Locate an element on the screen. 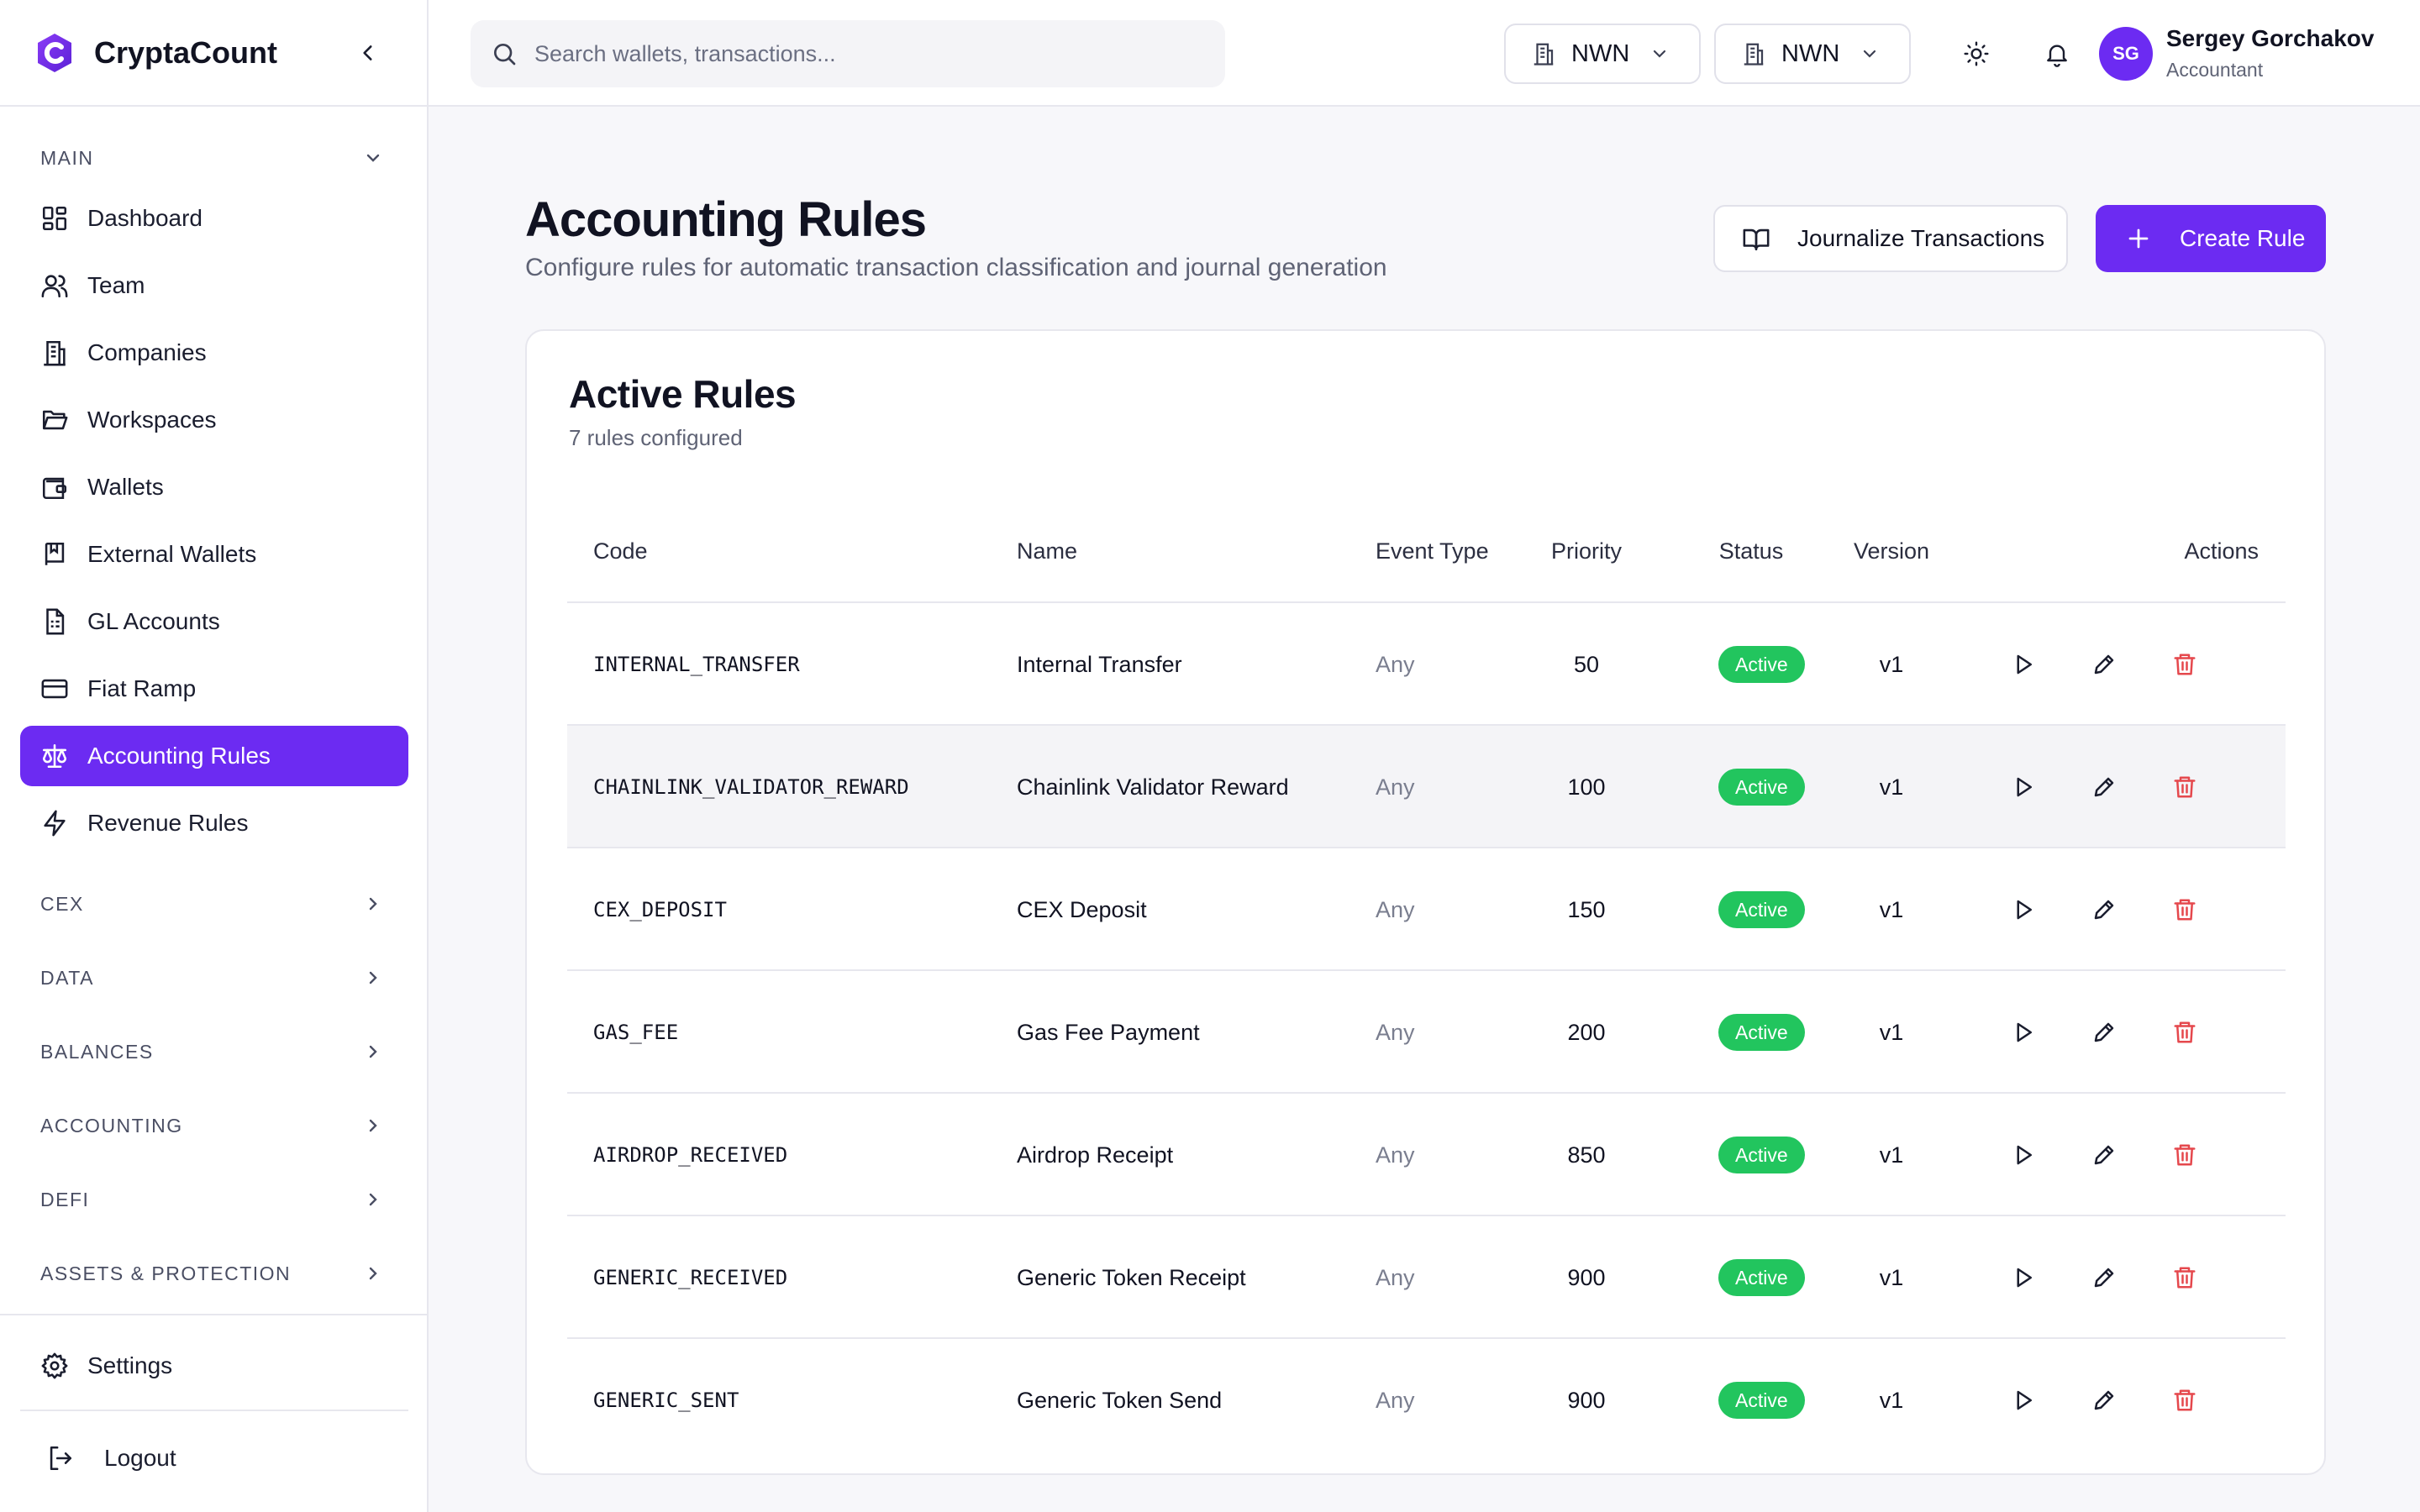  sidebar-item-settings: Settings is located at coordinates (214, 1366).